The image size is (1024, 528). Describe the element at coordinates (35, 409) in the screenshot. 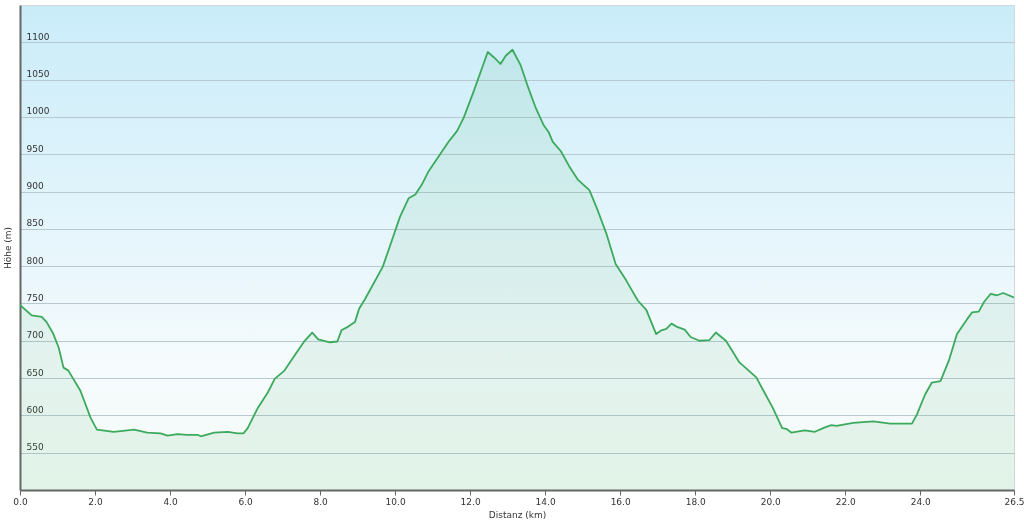

I see `y-tick-label: 600` at that location.